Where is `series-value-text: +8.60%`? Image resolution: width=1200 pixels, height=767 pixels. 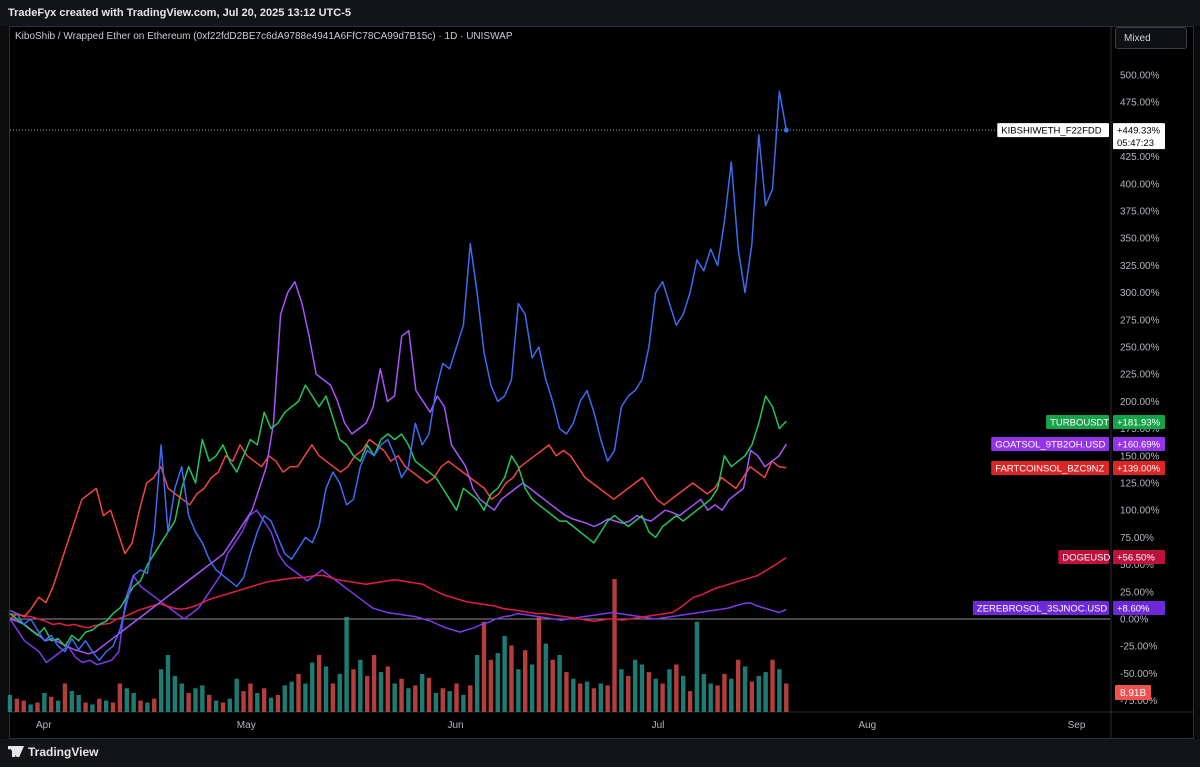 series-value-text: +8.60% is located at coordinates (1133, 609).